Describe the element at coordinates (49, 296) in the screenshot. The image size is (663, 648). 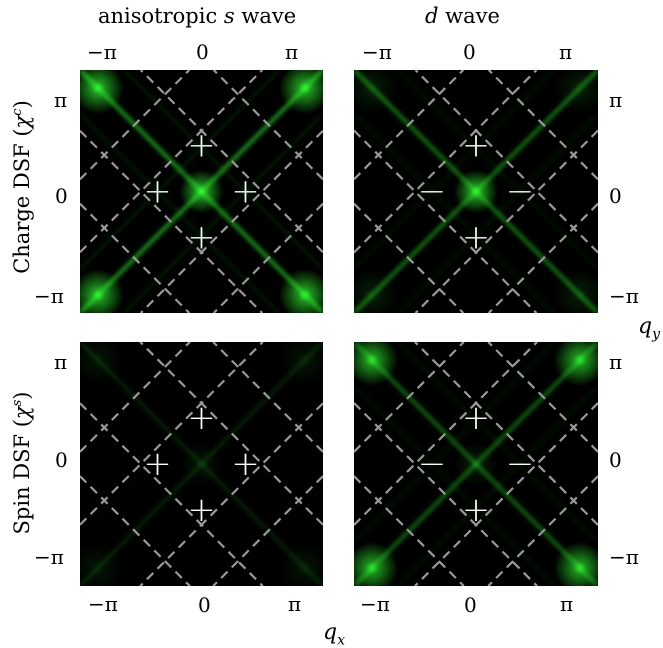
I see `left-tick-neg-pi-top: −π` at that location.